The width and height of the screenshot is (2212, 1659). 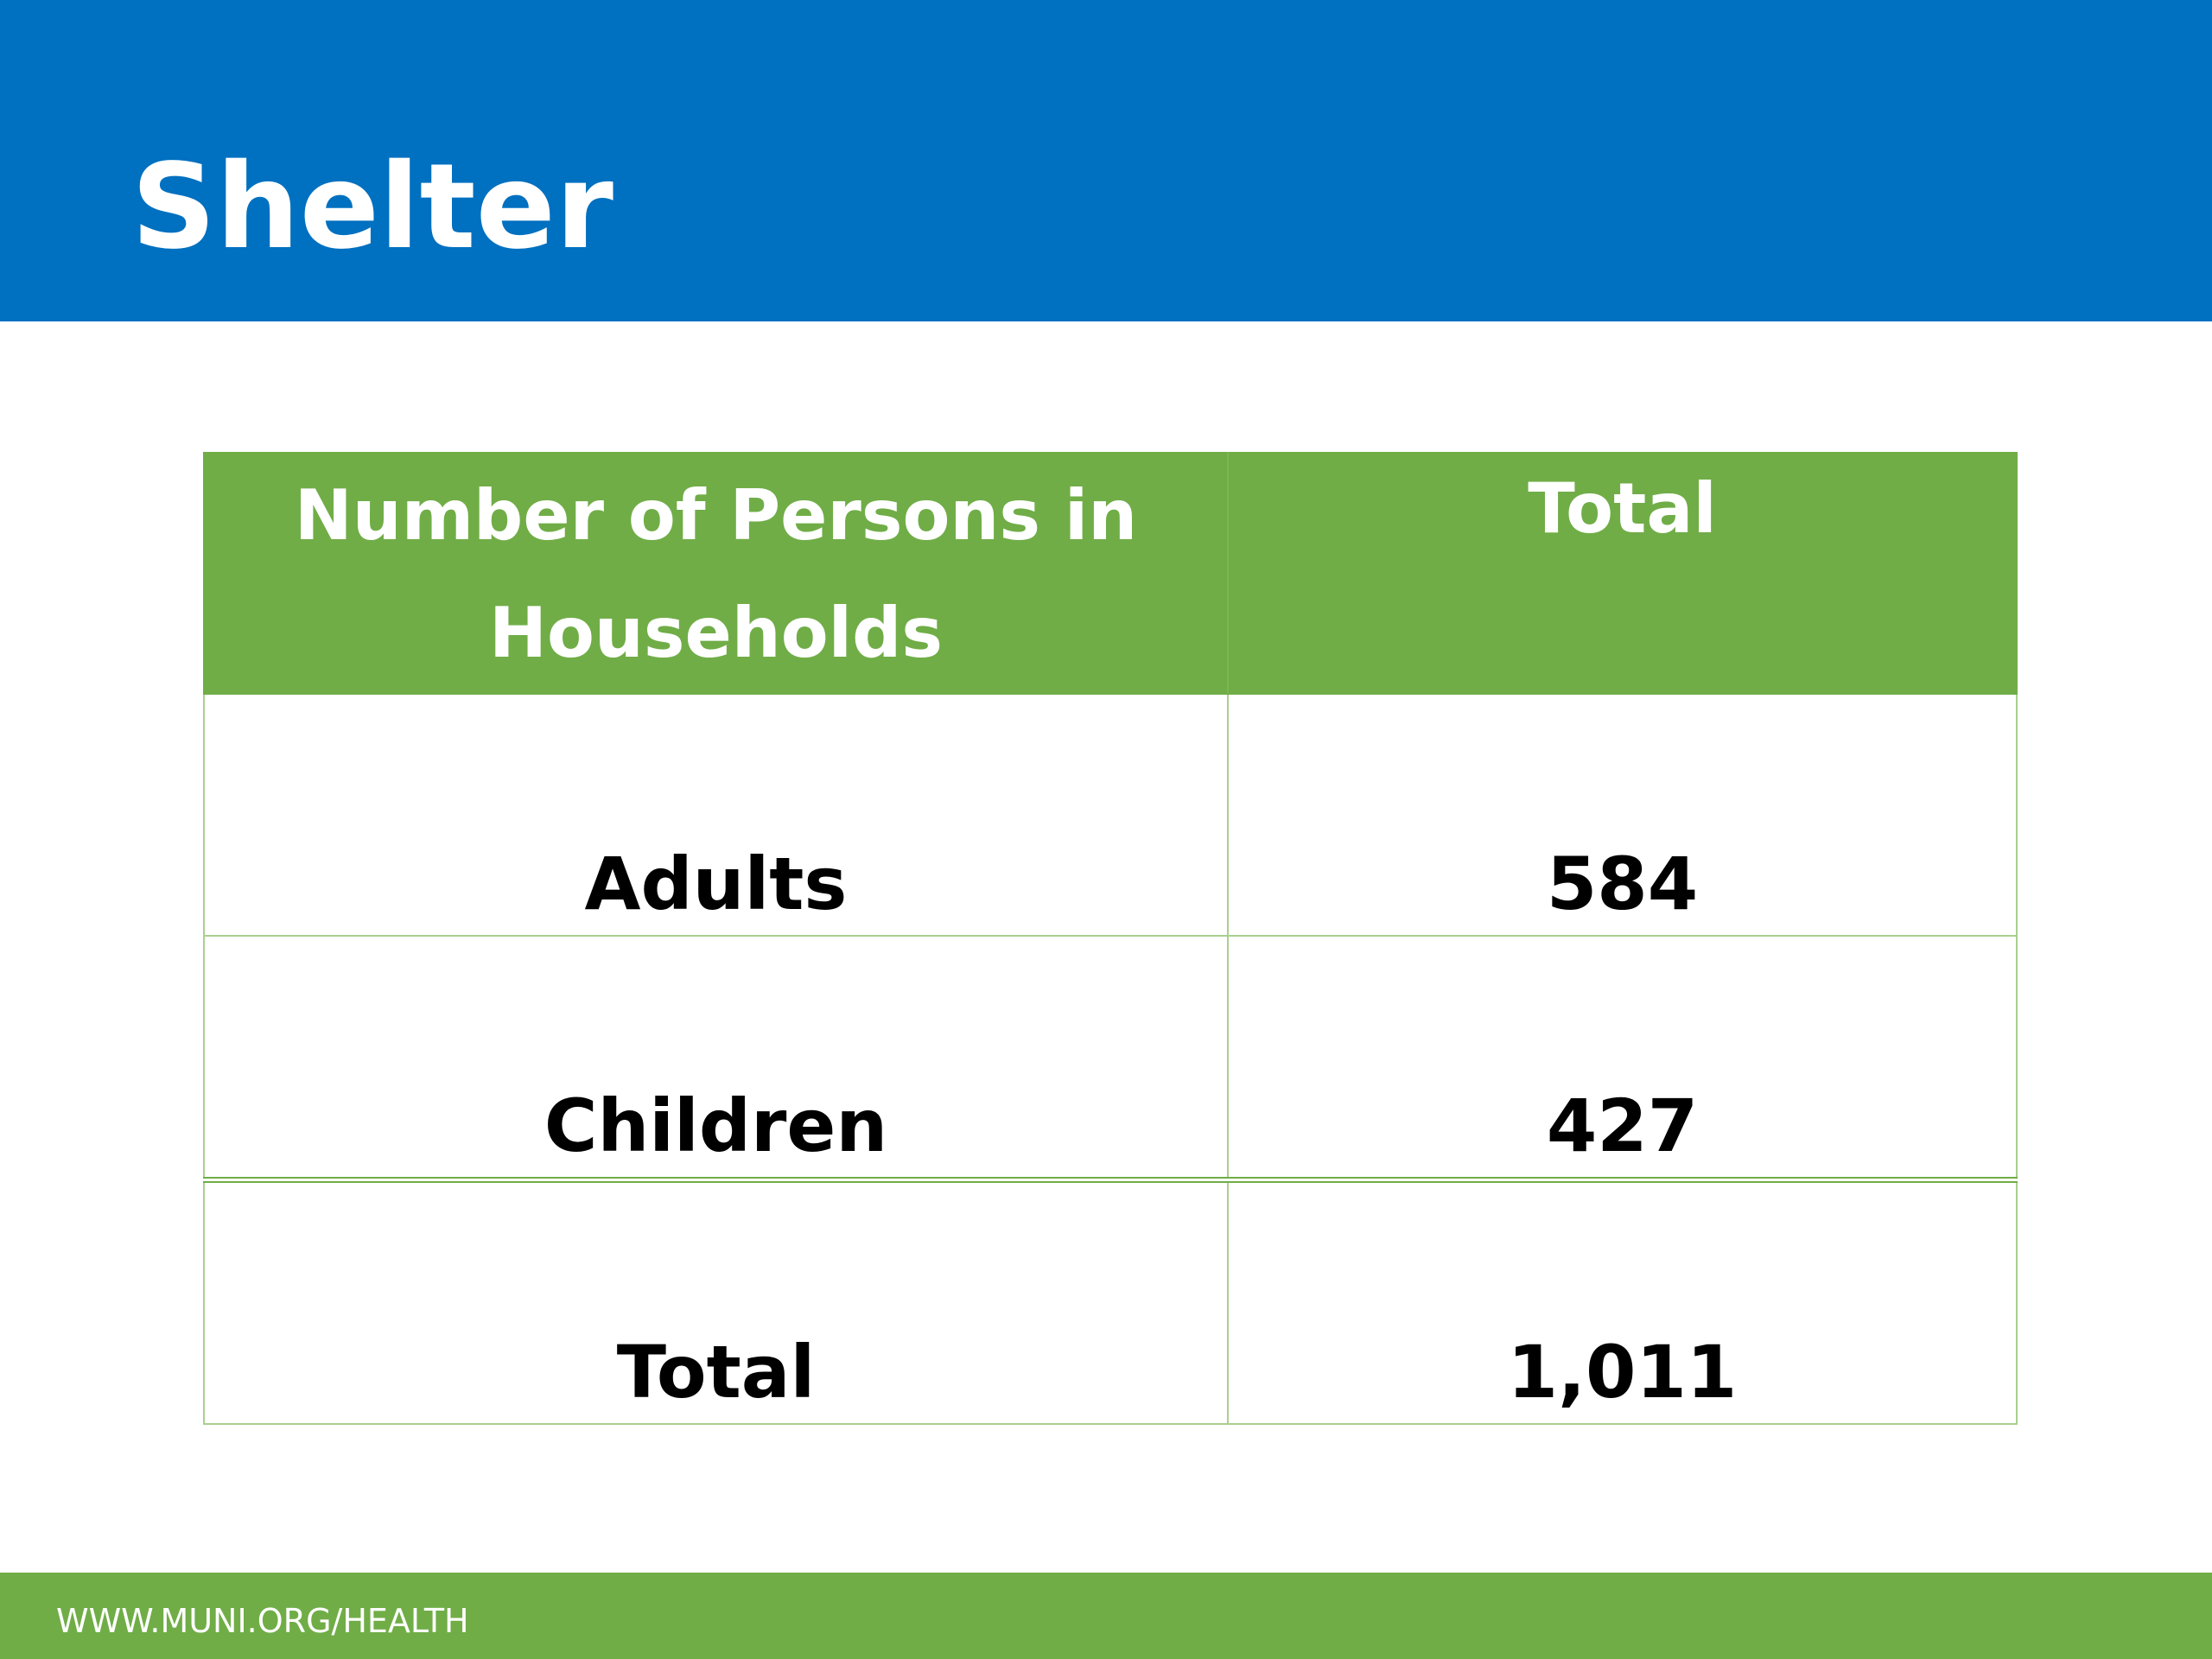 I want to click on footer-band, so click(x=1106, y=1616).